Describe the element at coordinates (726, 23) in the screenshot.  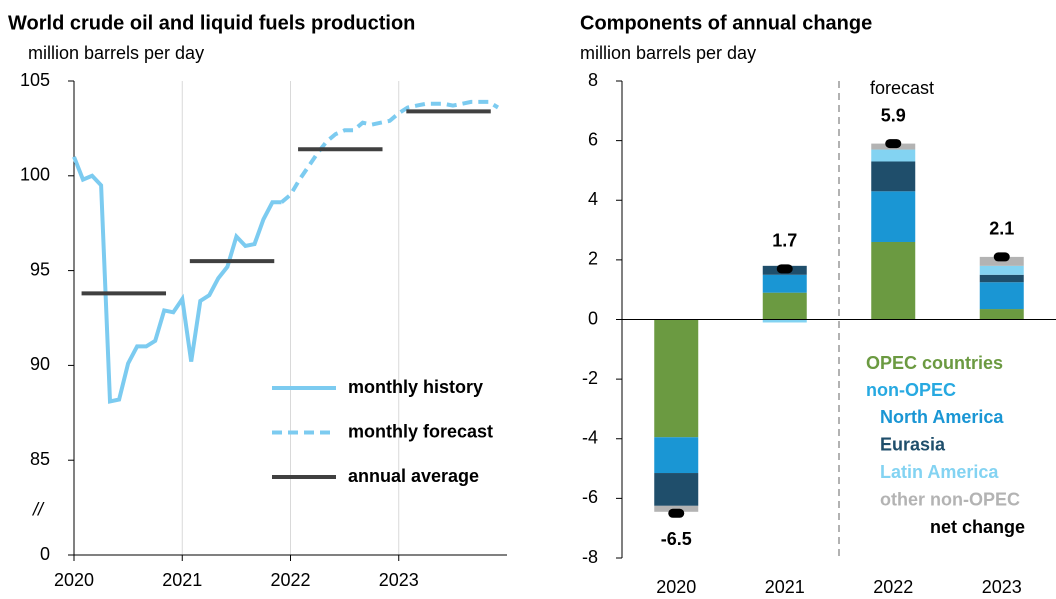
I see `chart-title: Components of annual change` at that location.